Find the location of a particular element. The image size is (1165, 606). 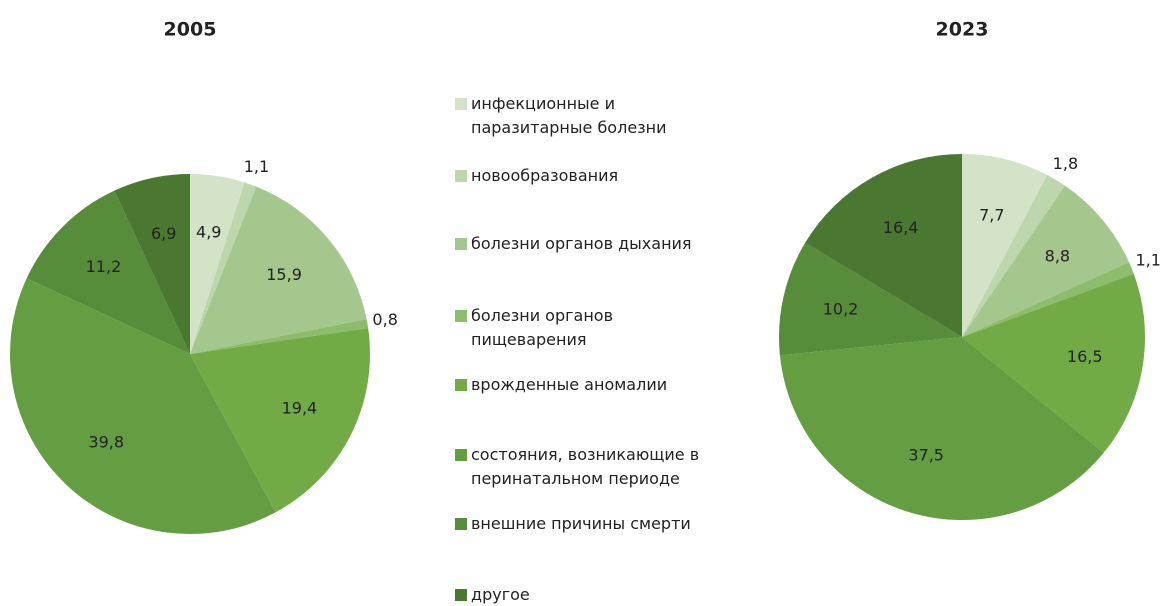

data-label: 10,2 is located at coordinates (841, 308).